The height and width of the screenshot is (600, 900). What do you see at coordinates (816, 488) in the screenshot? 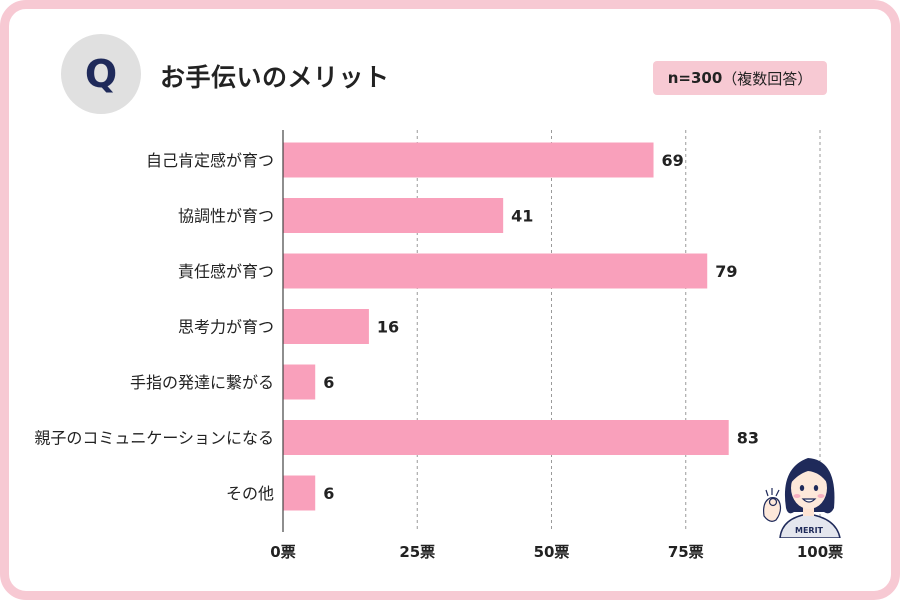
I see `right-eye` at bounding box center [816, 488].